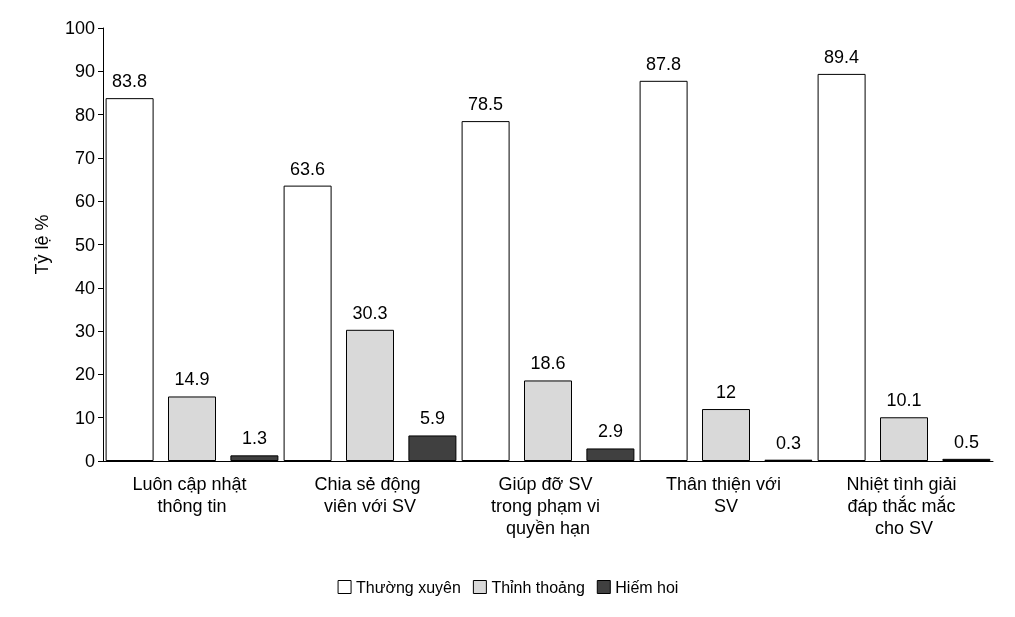 This screenshot has width=1015, height=617. Describe the element at coordinates (84, 71) in the screenshot. I see `y-tick-label: 90` at that location.